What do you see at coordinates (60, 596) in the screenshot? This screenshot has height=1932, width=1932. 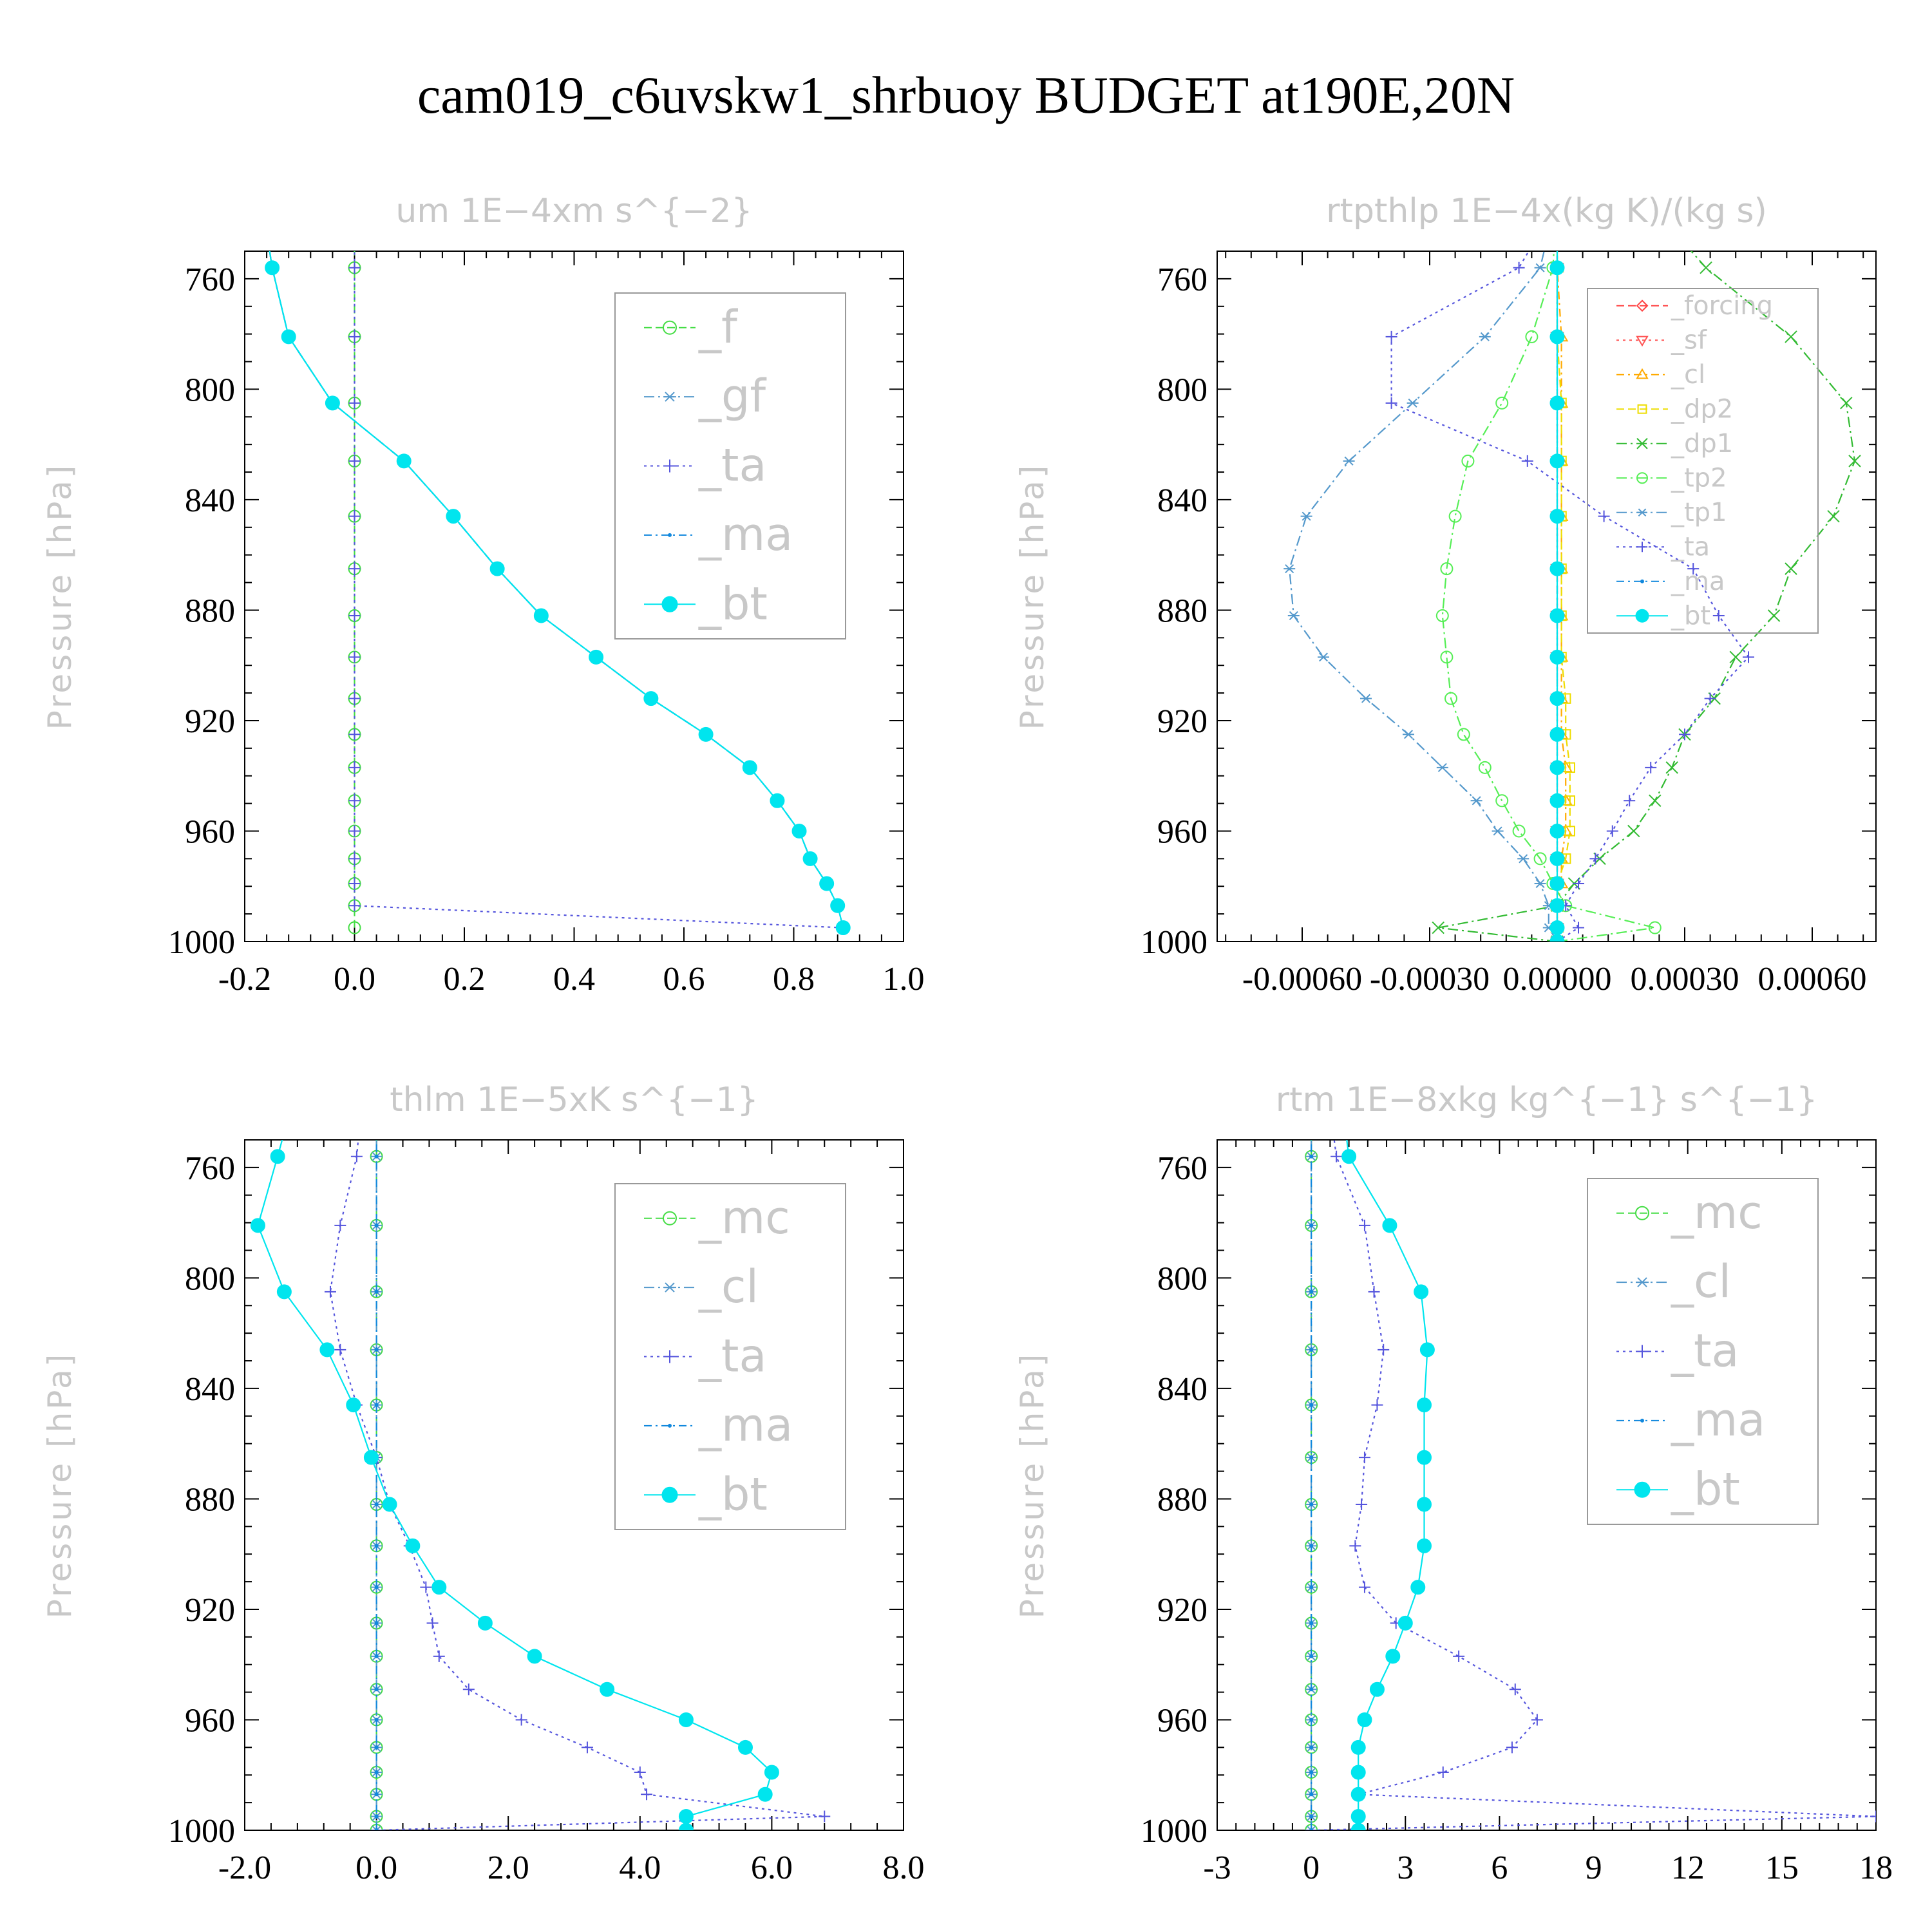 I see `y-axis-label: Pressure [hPa]` at bounding box center [60, 596].